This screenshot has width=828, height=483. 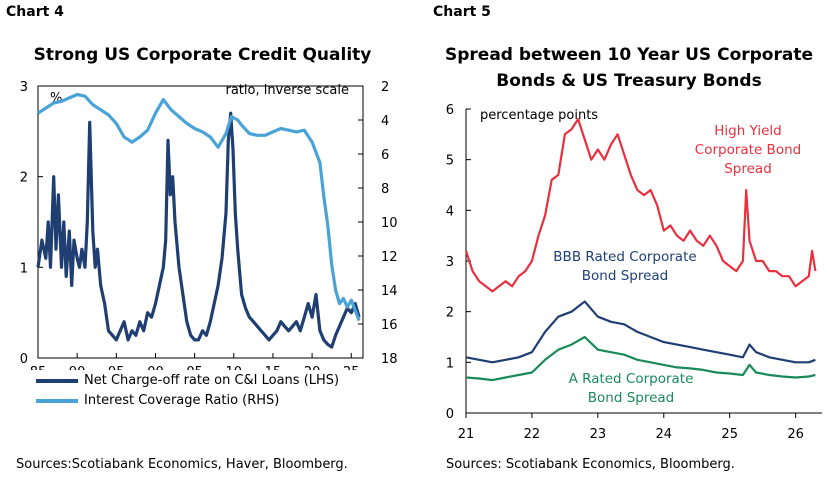 I want to click on chart4-lhs-tick-label: 1, so click(x=24, y=268).